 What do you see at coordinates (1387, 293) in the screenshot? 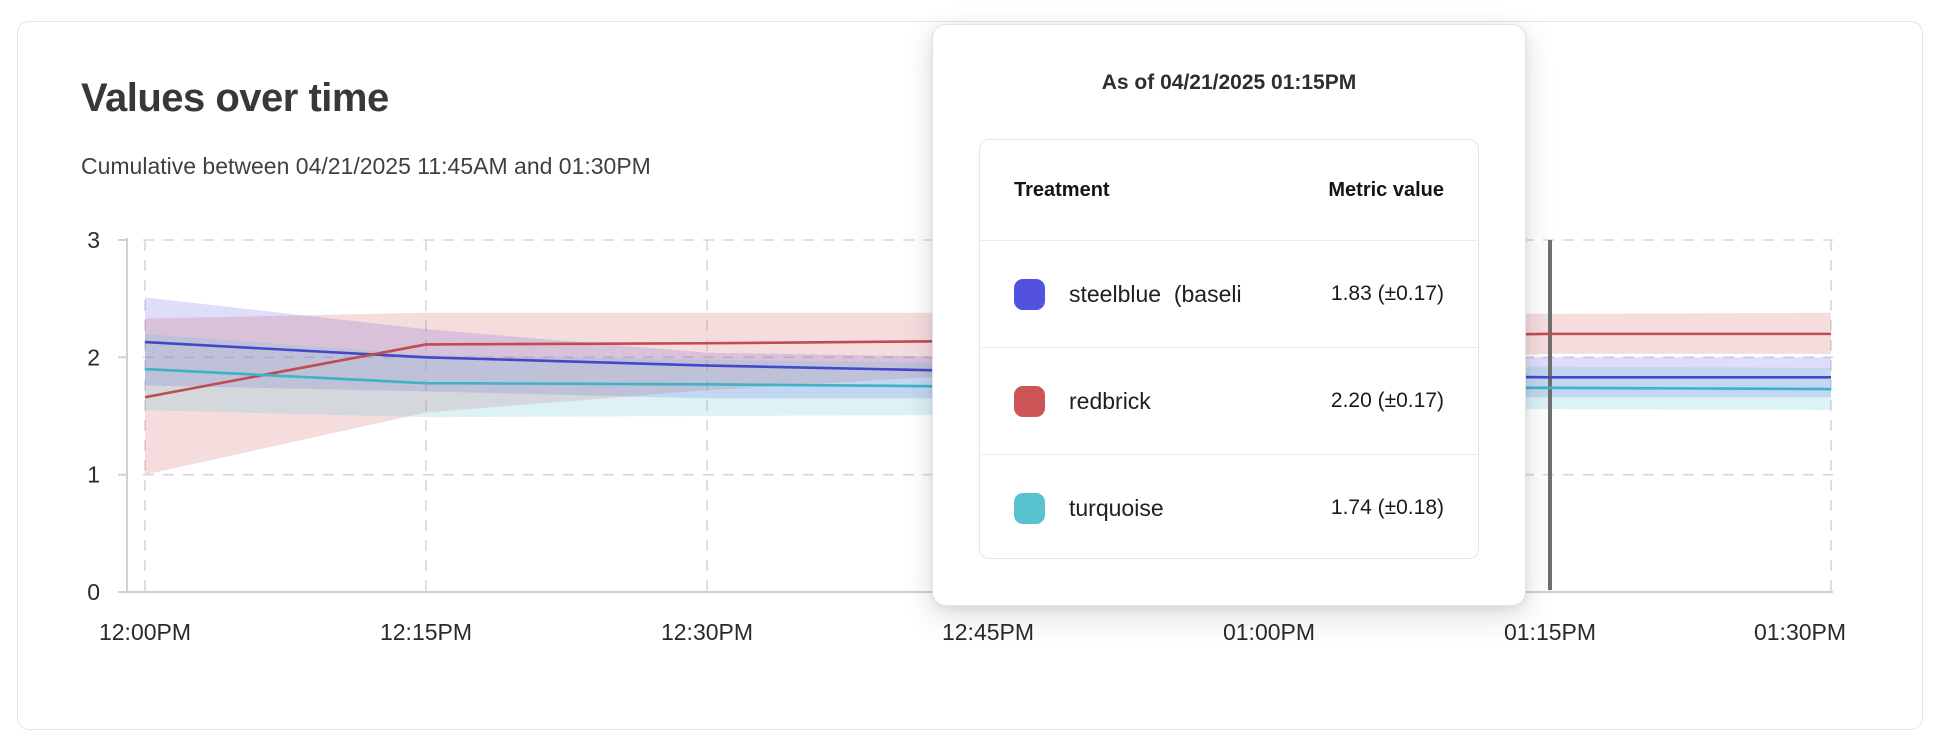
I see `metric-value: 1.83 (±0.17)` at bounding box center [1387, 293].